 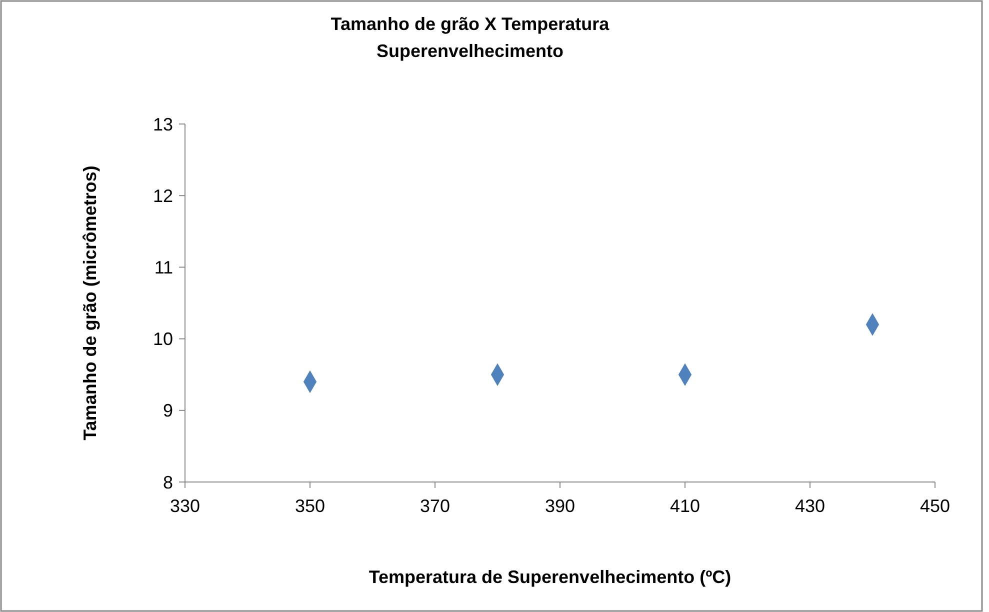 I want to click on x-tick-label: 370, so click(x=435, y=506).